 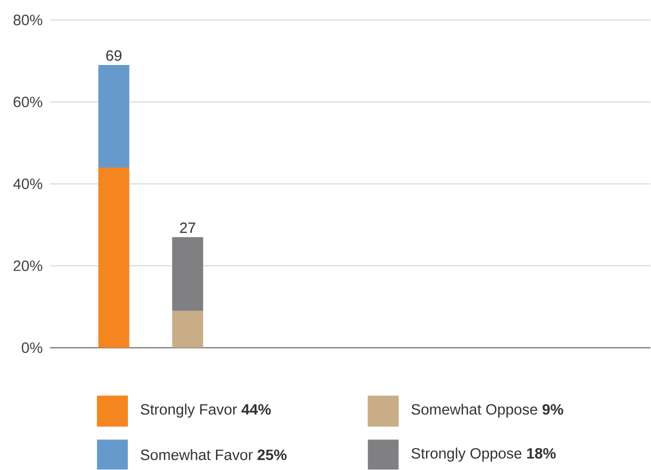 I want to click on legend-label: Somewhat Oppose 9%, so click(x=488, y=411).